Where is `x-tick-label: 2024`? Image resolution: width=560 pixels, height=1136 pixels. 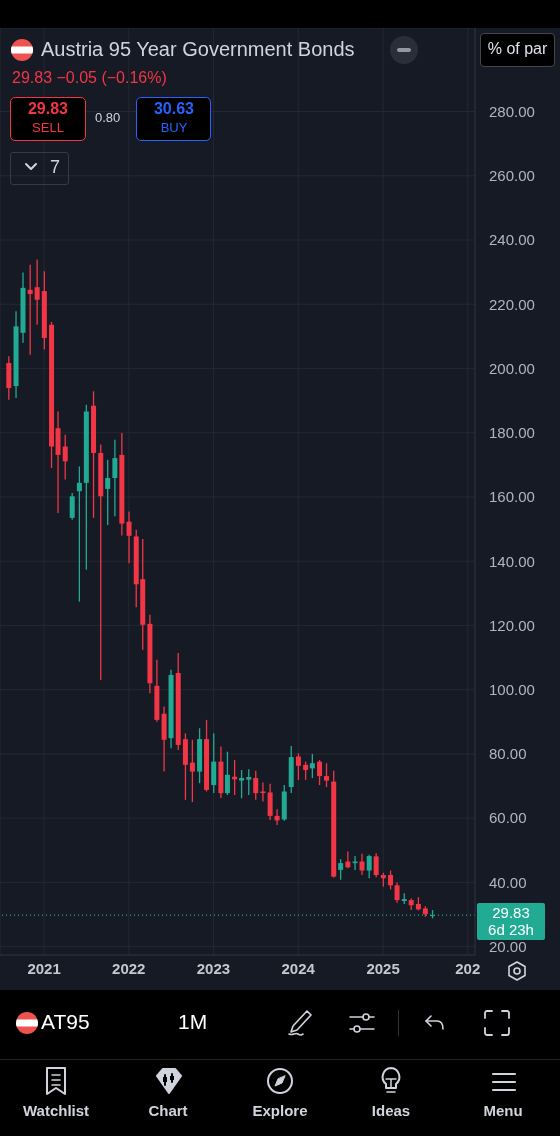
x-tick-label: 2024 is located at coordinates (298, 968).